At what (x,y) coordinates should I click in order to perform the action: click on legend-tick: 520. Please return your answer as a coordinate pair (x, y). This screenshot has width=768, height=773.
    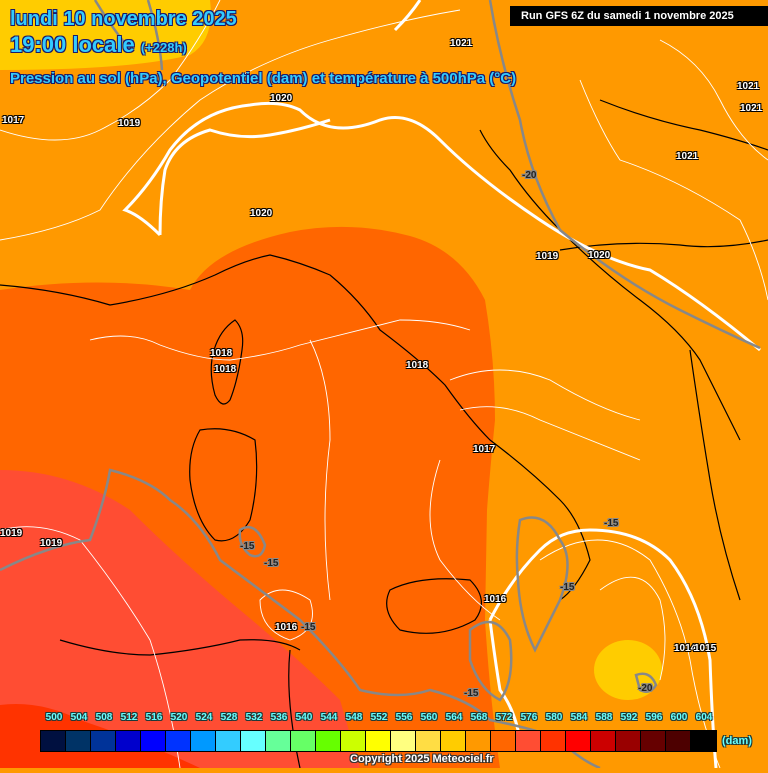
    Looking at the image, I should click on (179, 717).